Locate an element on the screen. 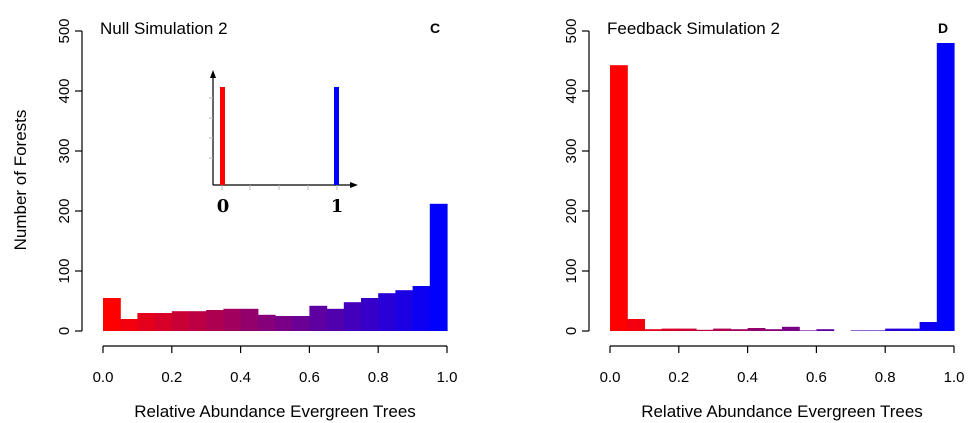 The image size is (969, 423). inset-tick-label: 0 is located at coordinates (223, 206).